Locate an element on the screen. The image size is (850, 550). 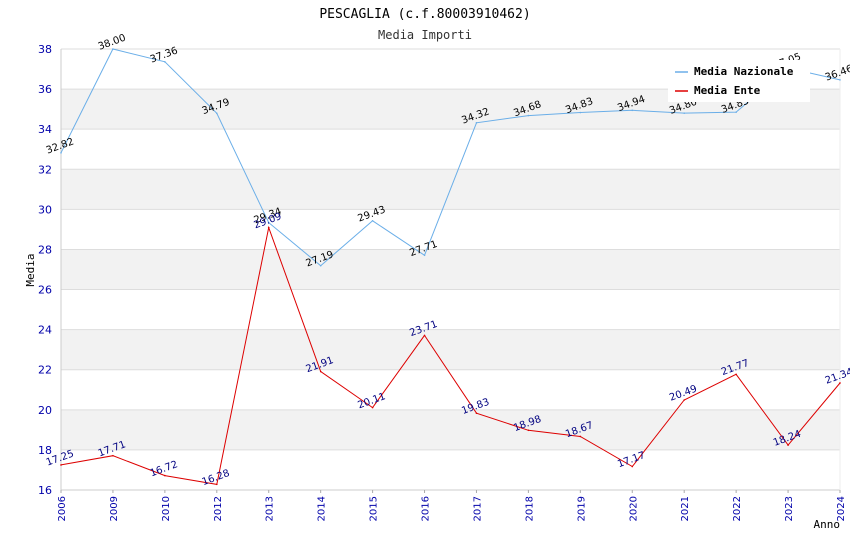
y-tick-label: 24 is located at coordinates (45, 330).